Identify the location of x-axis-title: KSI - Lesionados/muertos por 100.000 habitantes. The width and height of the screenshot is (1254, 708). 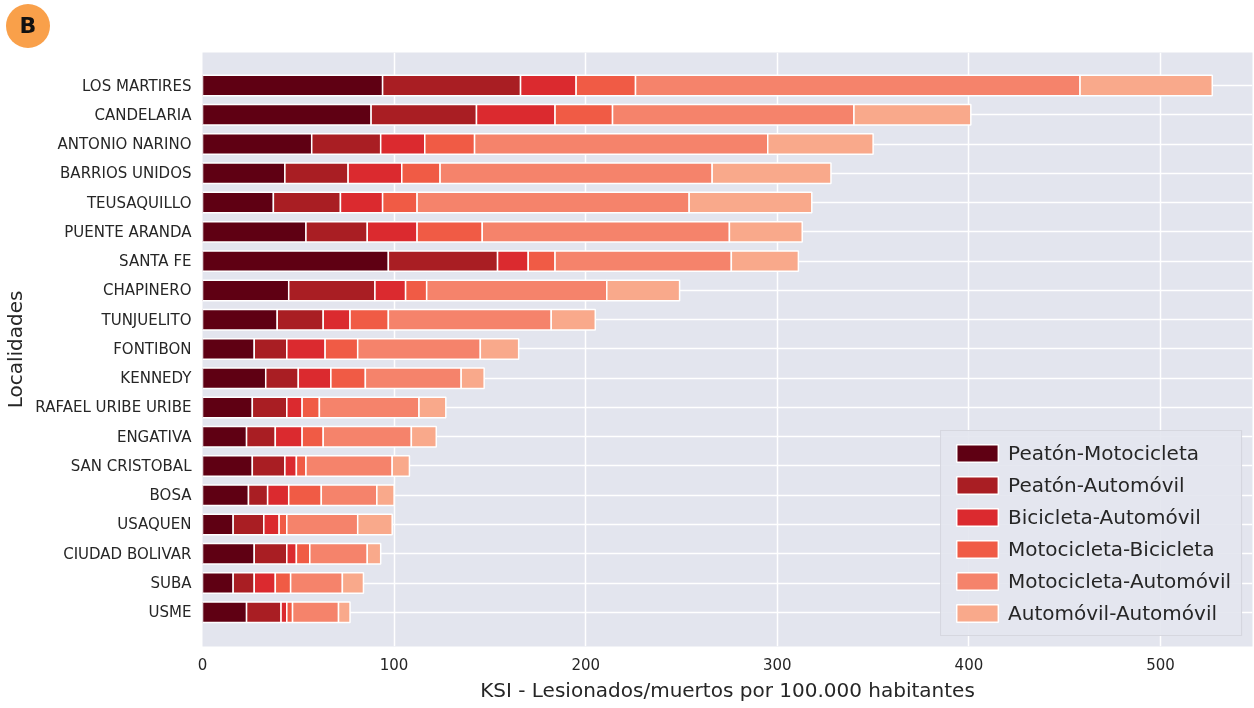
(727, 689).